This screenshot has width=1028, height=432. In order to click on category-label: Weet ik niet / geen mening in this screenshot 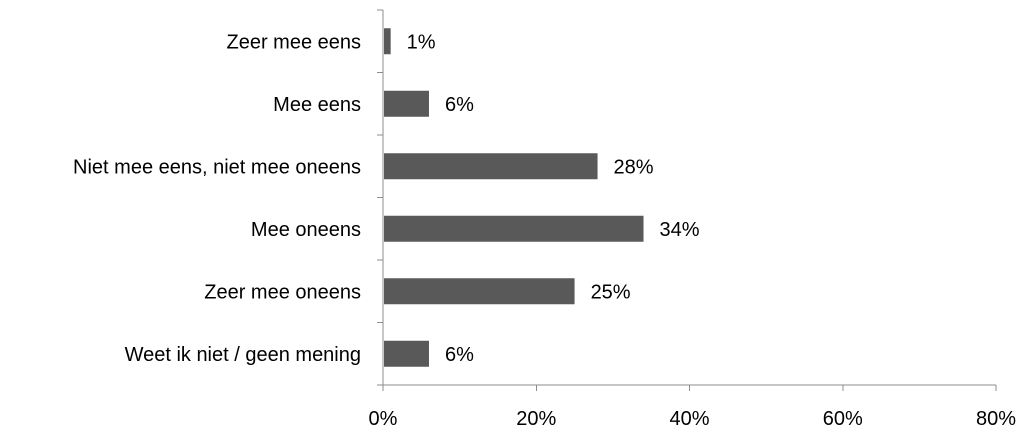, I will do `click(243, 355)`.